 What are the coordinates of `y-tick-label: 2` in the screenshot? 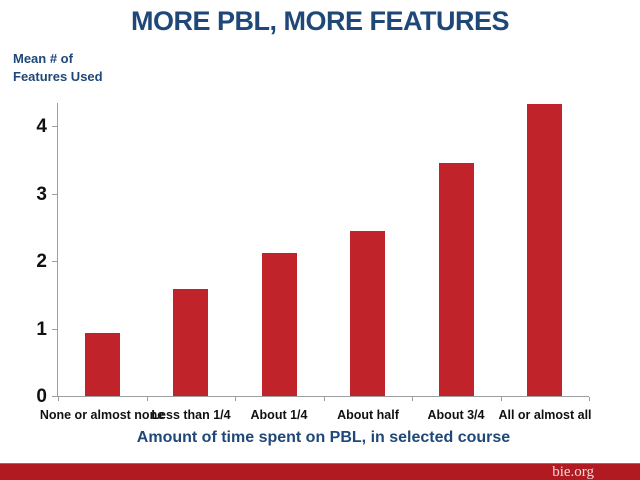 It's located at (41, 261).